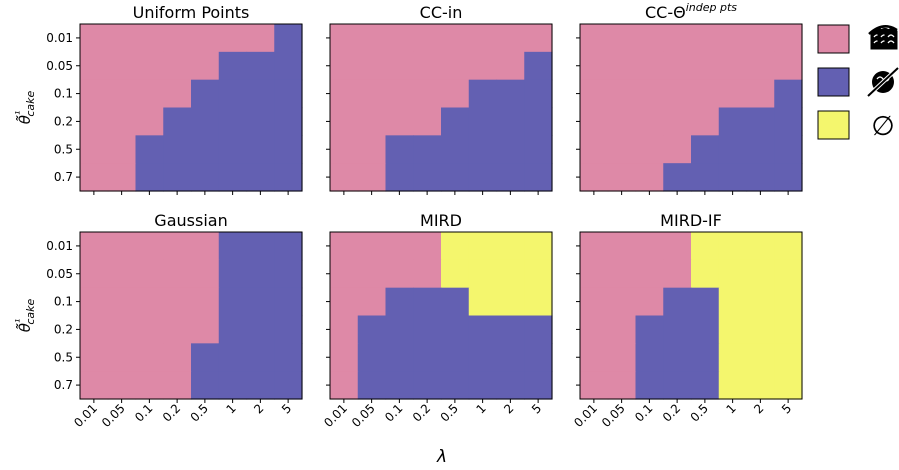 The image size is (899, 470). Describe the element at coordinates (689, 98) in the screenshot. I see `heatmap-panel: CC-Θindep pts` at that location.